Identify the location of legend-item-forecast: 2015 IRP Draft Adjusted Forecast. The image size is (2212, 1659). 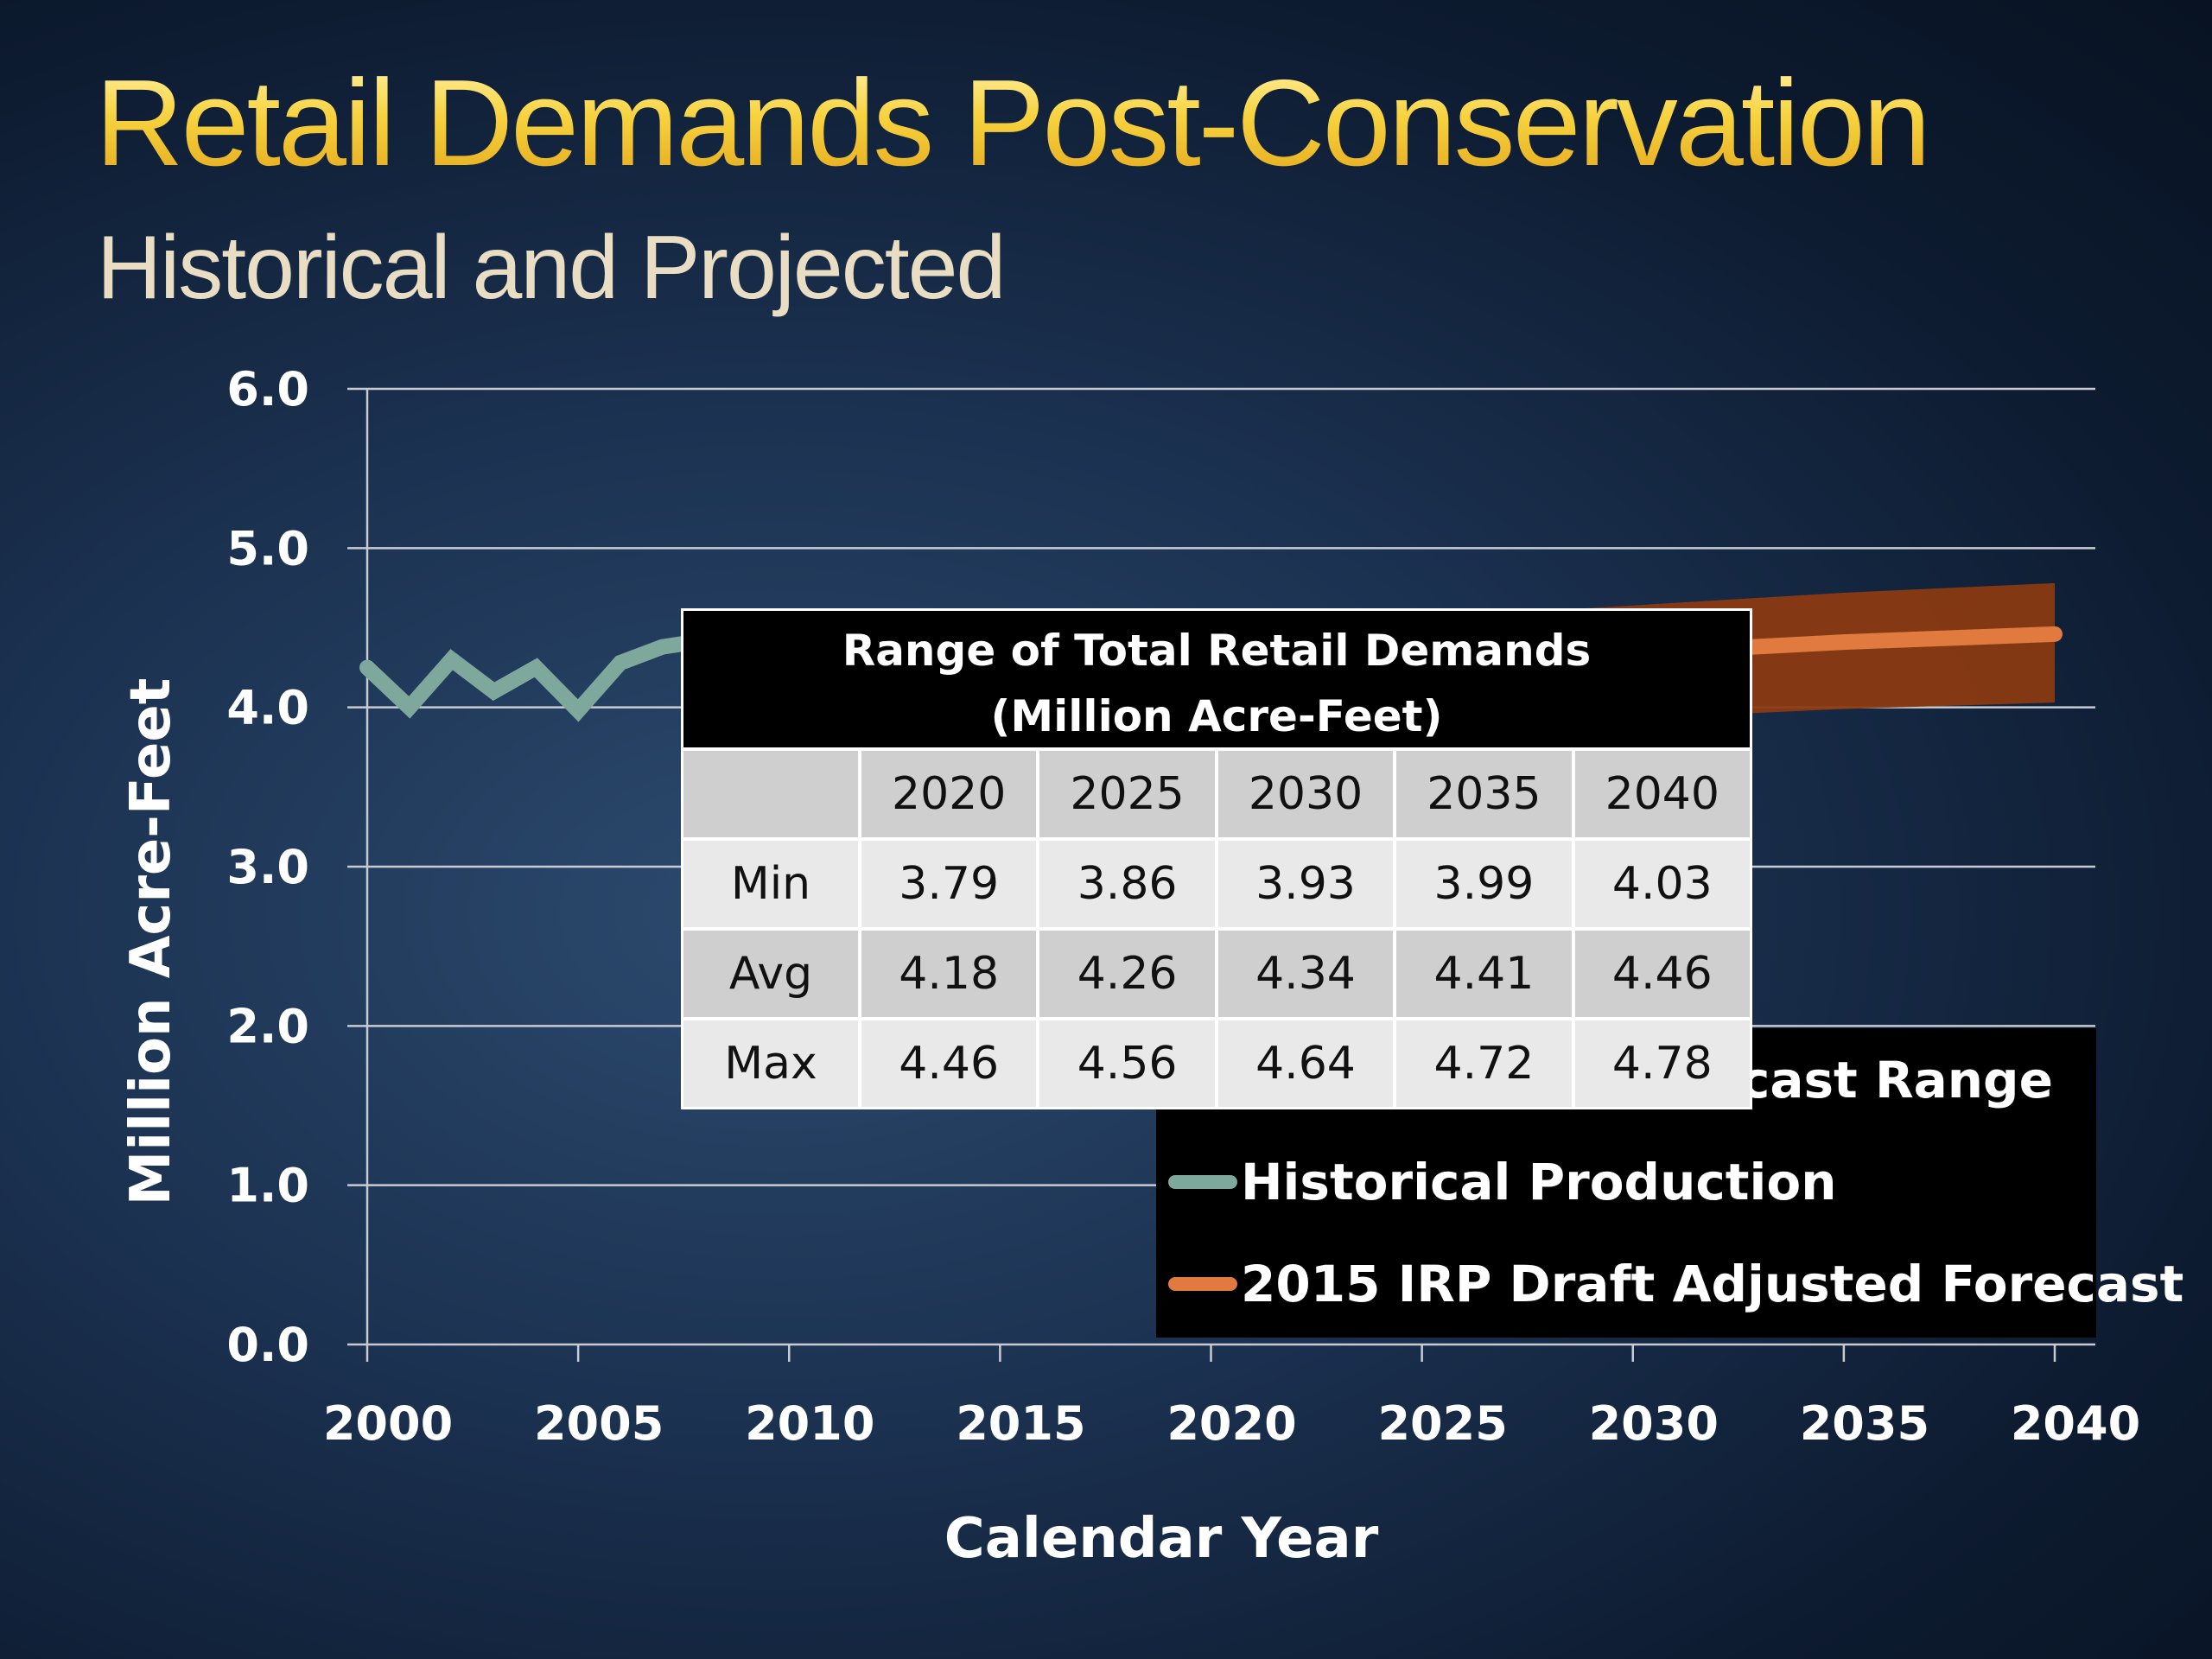
(1669, 1284).